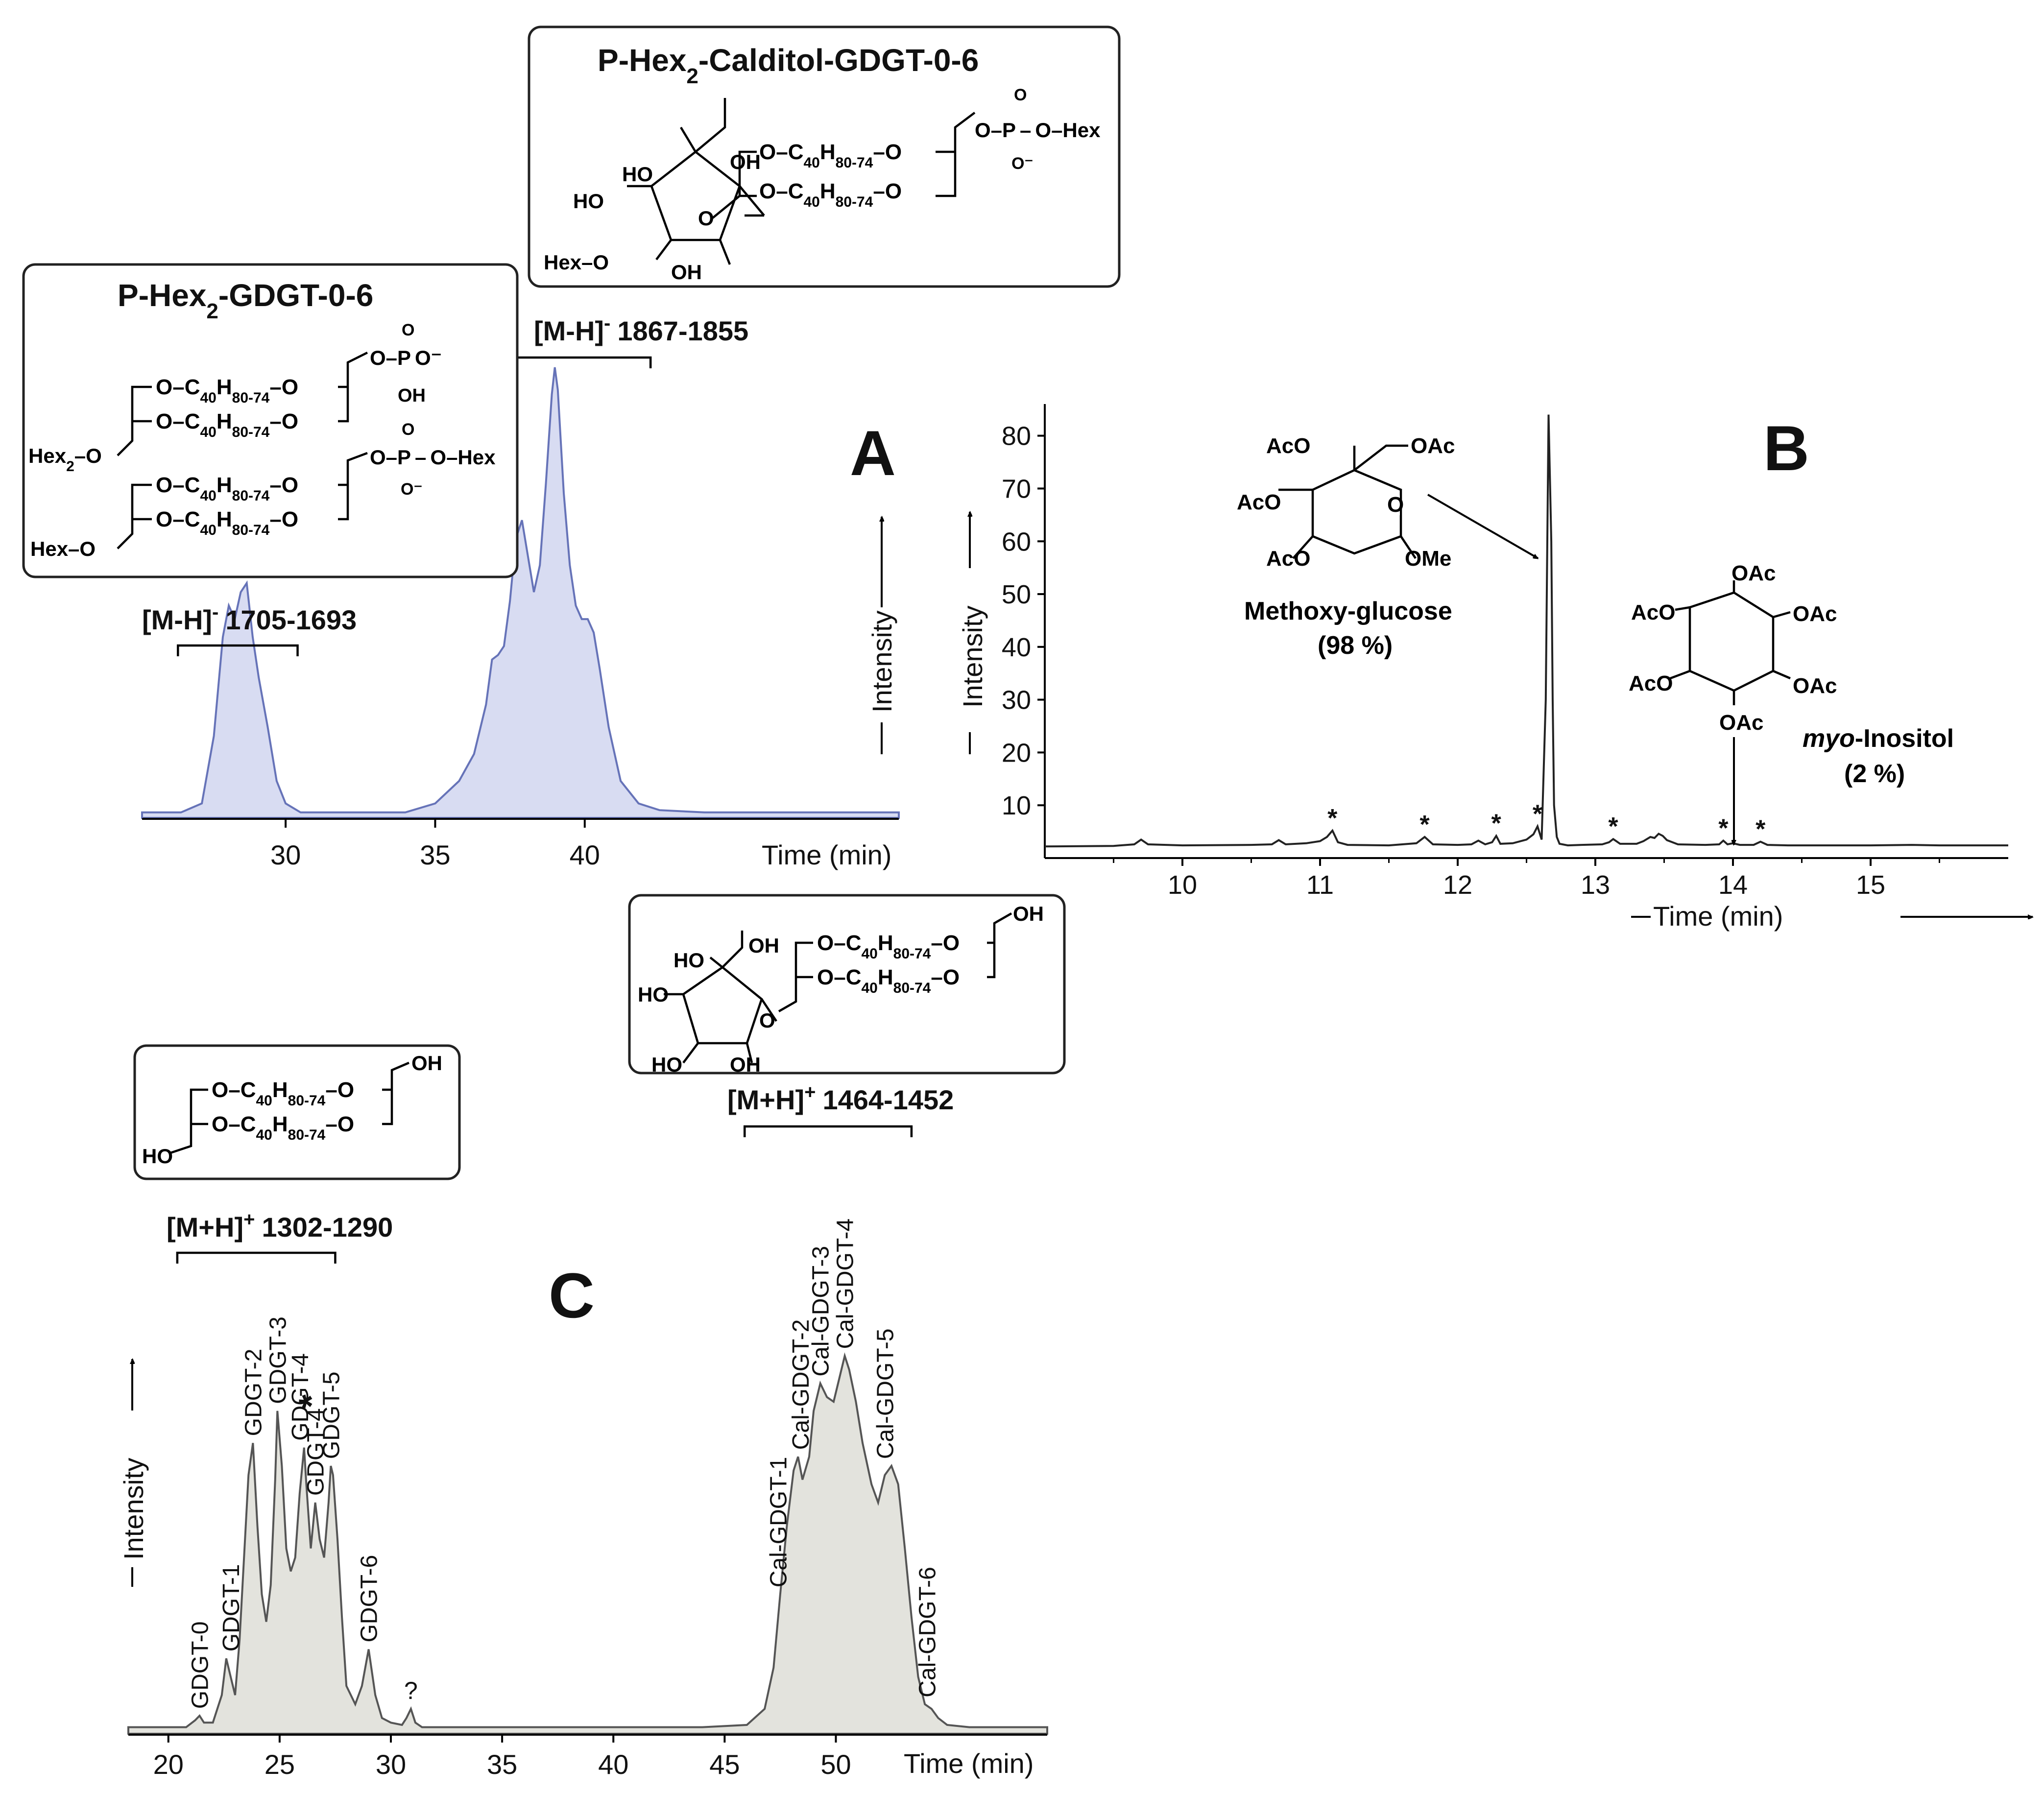 The height and width of the screenshot is (1793, 2044). I want to click on calditol-oh-2: OH, so click(687, 273).